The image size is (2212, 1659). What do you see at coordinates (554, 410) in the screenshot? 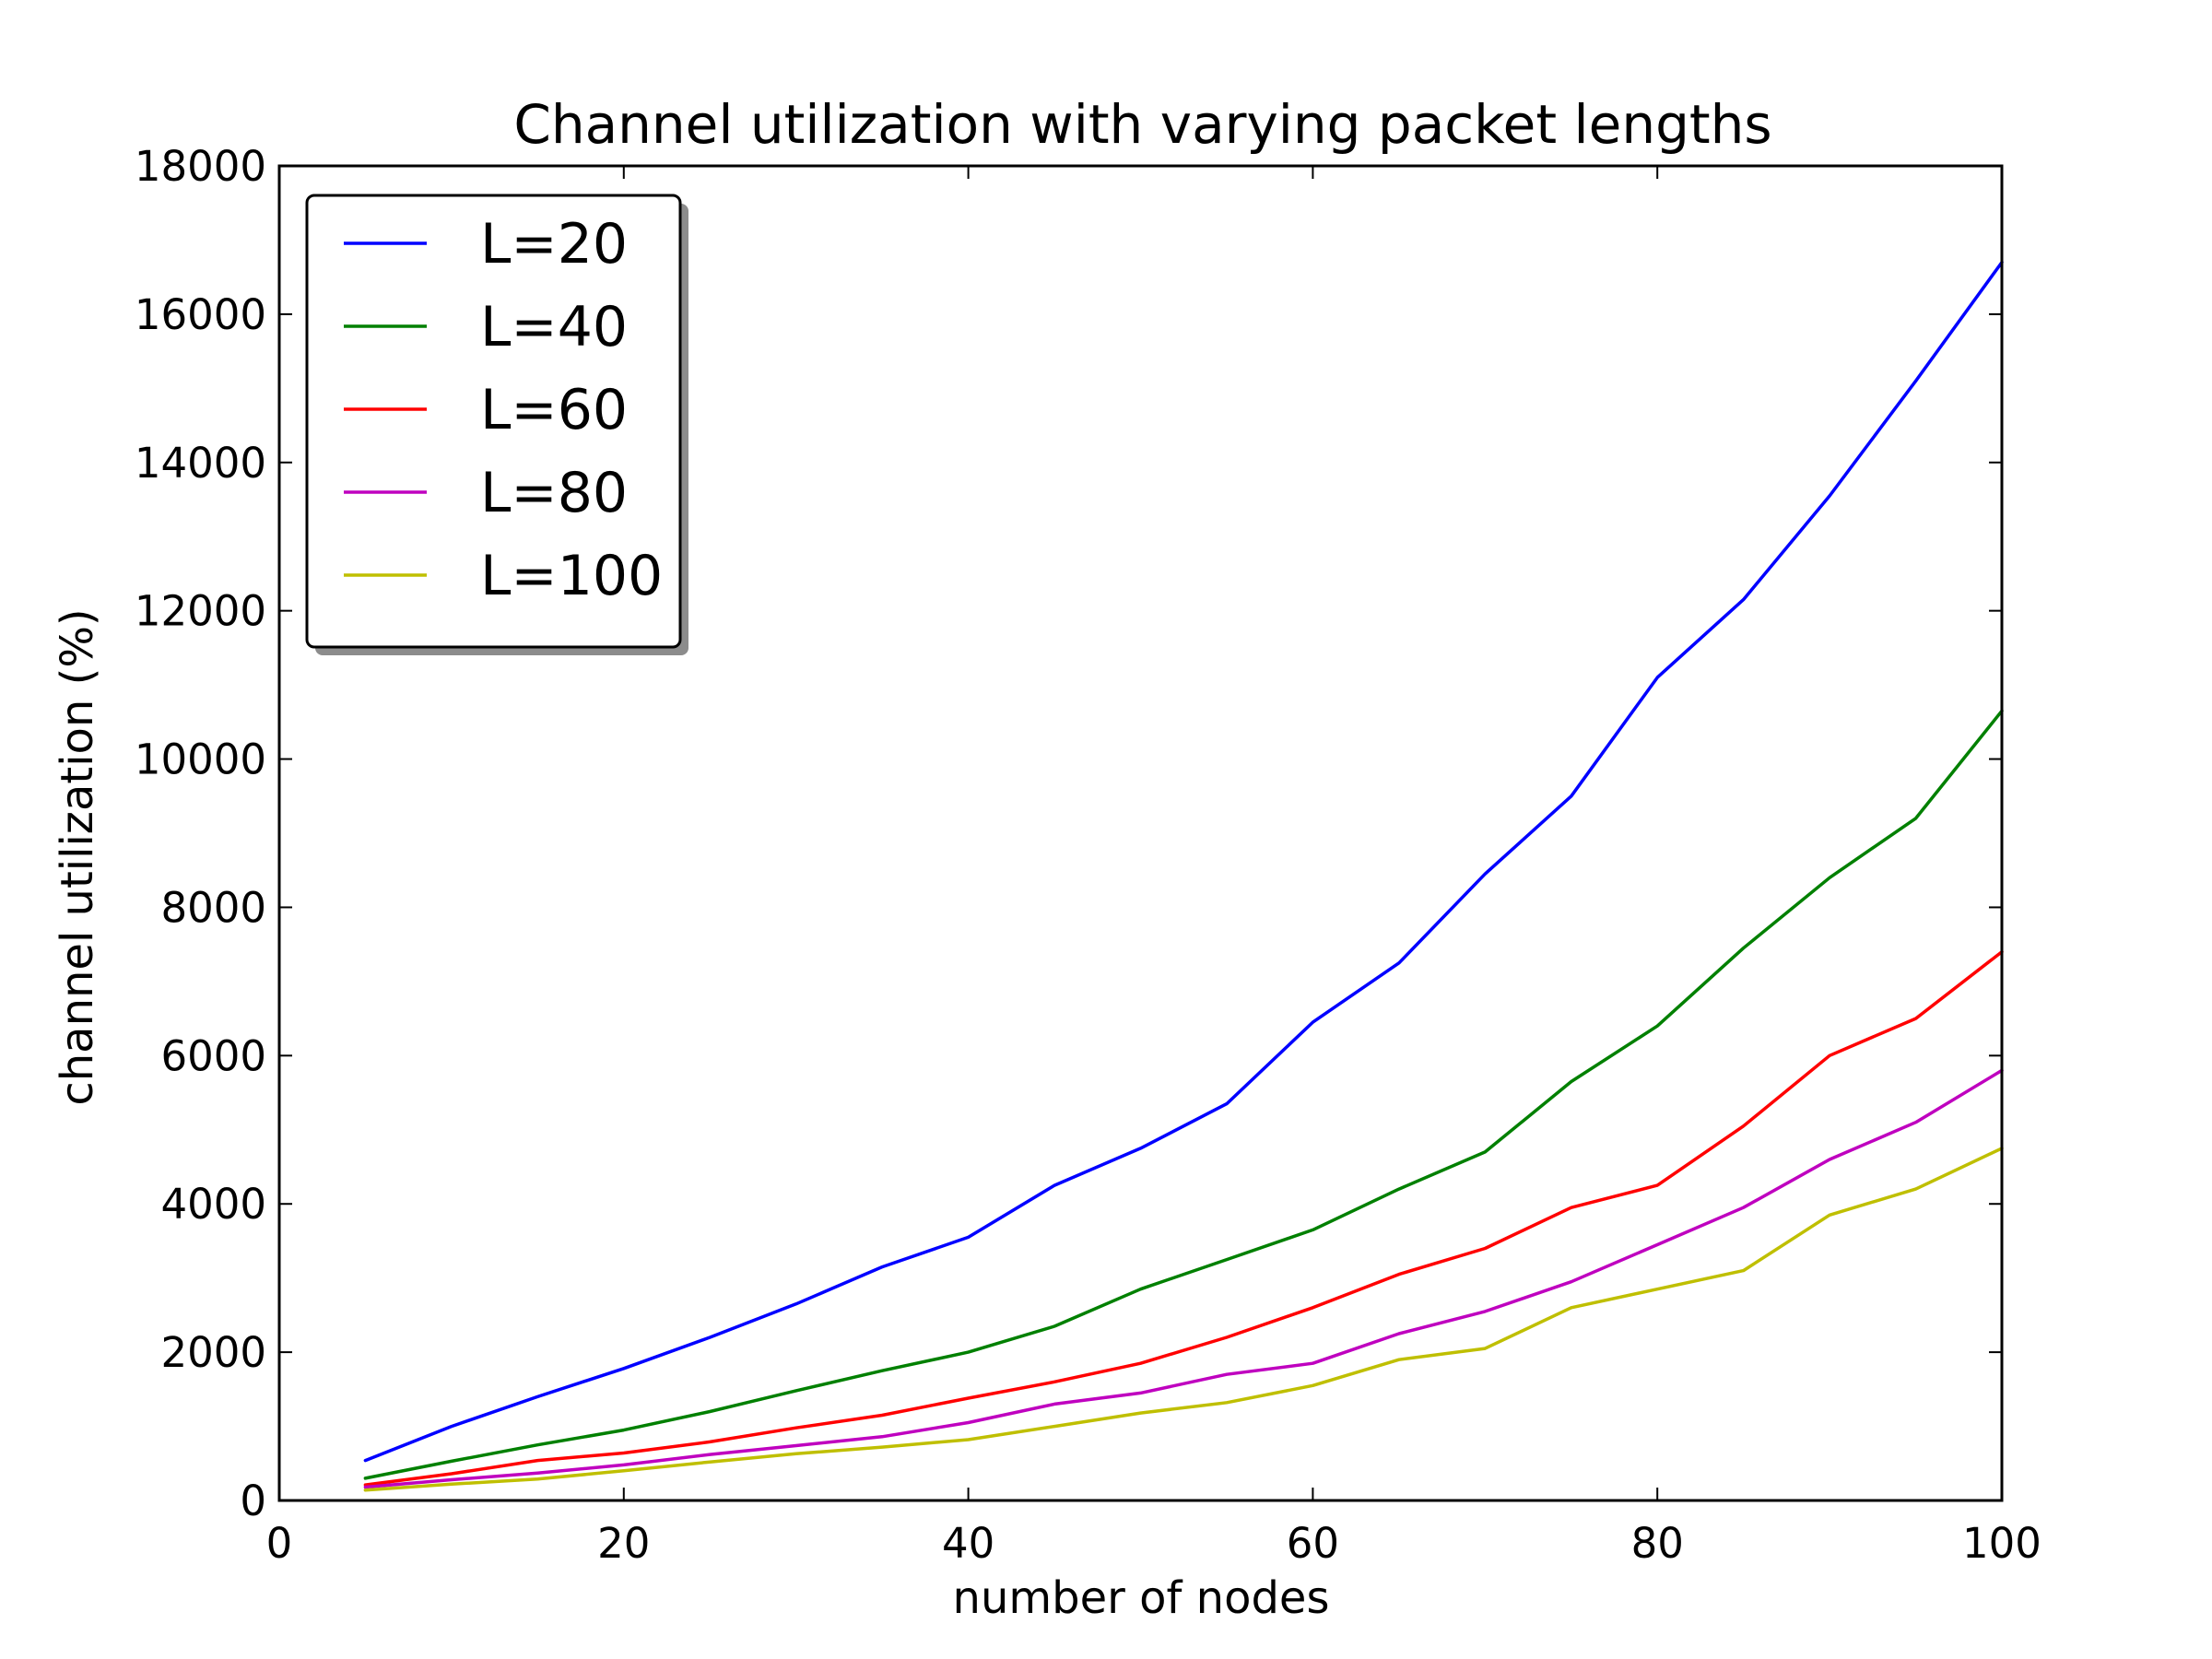
I see `legend-label: L=60` at bounding box center [554, 410].